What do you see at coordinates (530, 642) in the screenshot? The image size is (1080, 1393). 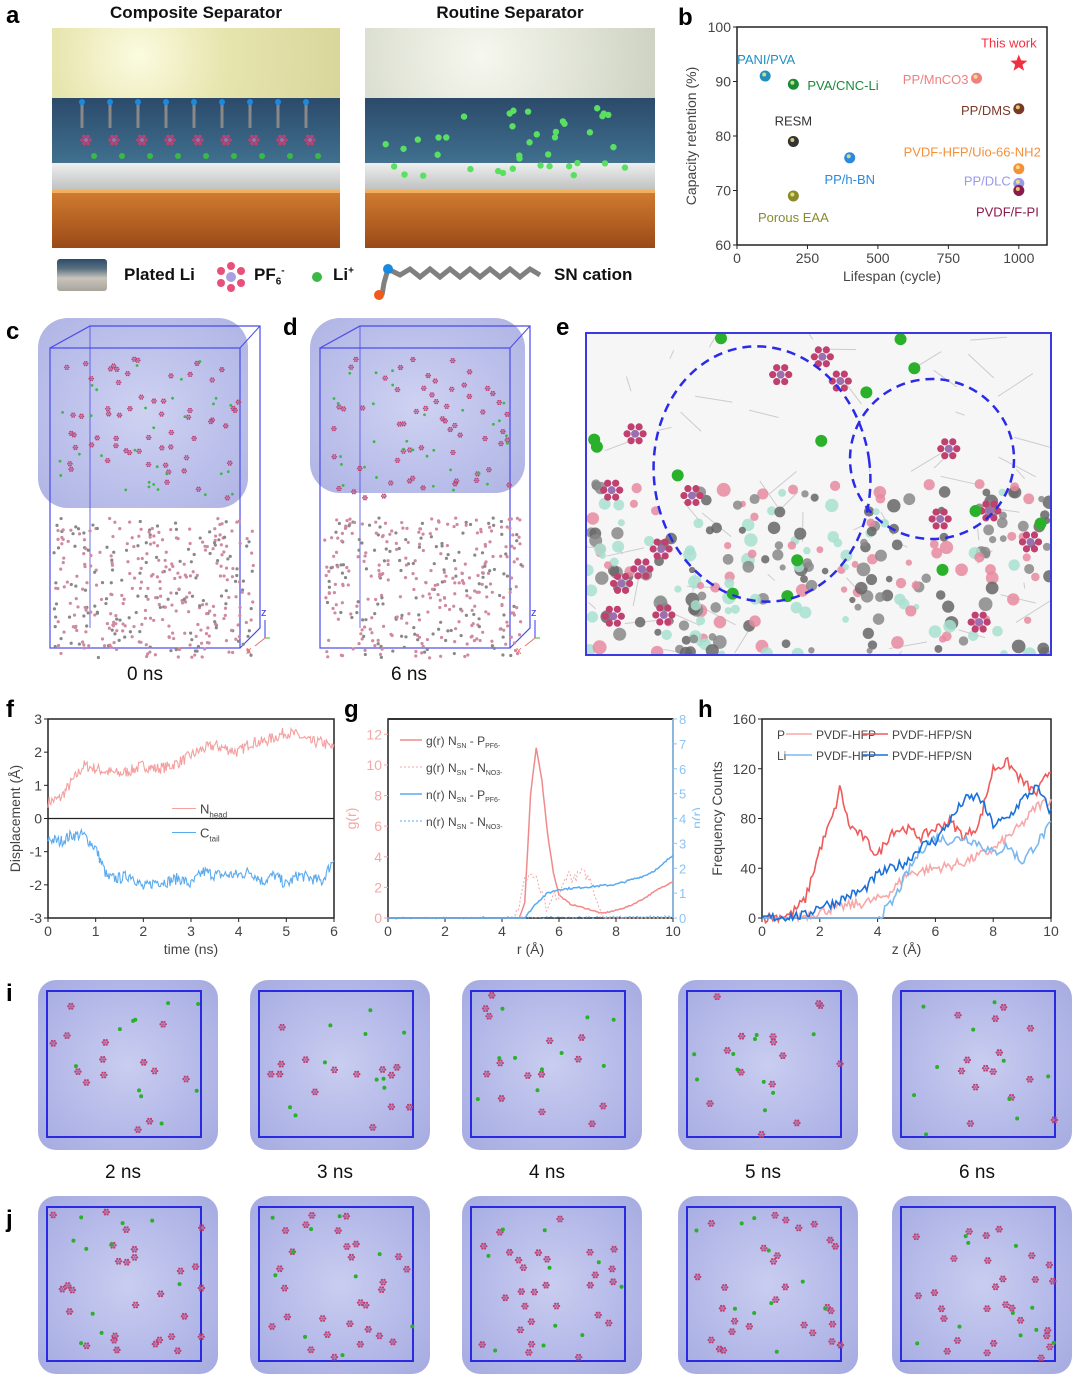 I see `x-axis` at bounding box center [530, 642].